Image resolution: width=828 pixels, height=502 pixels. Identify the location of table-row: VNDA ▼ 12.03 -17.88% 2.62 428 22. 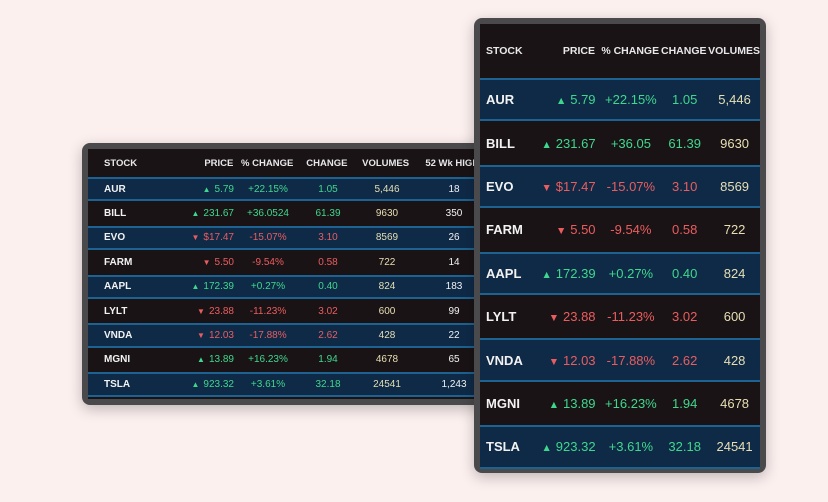
(300, 335).